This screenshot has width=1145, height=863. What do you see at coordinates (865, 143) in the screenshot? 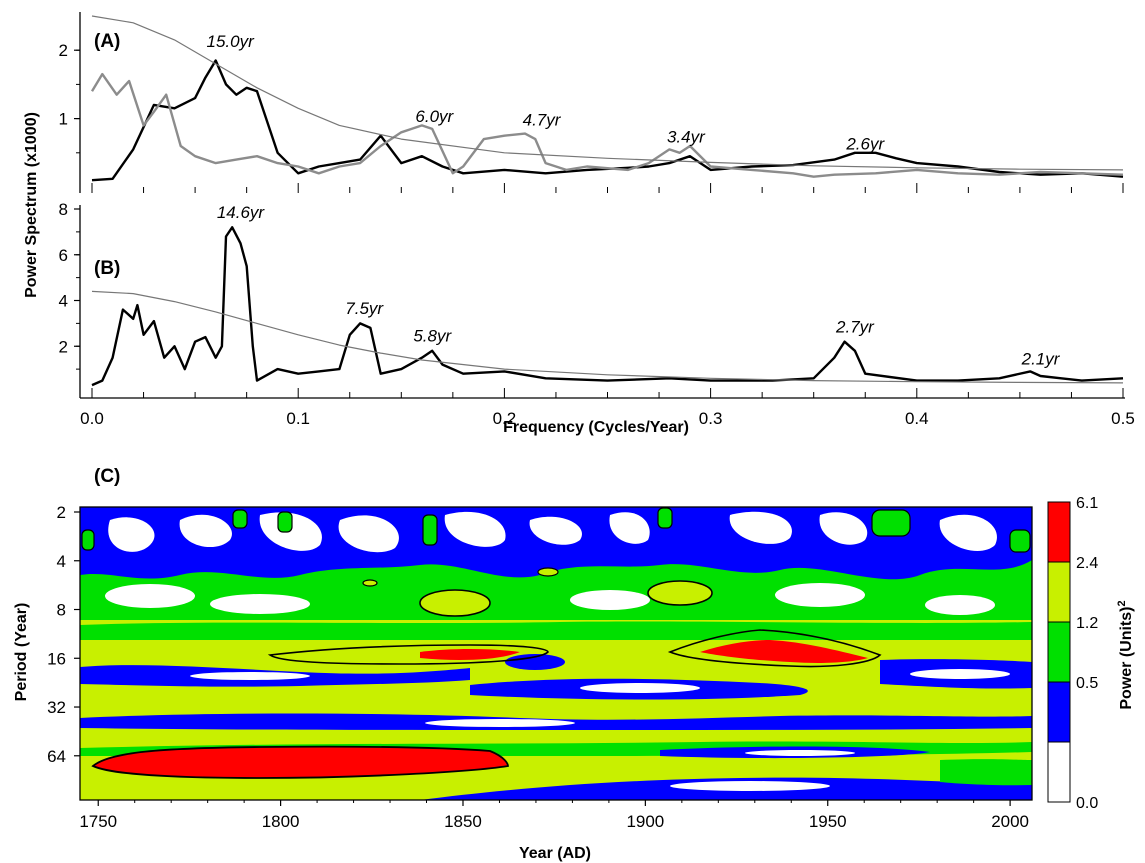
I see `peak-annotation: 2.6yr` at bounding box center [865, 143].